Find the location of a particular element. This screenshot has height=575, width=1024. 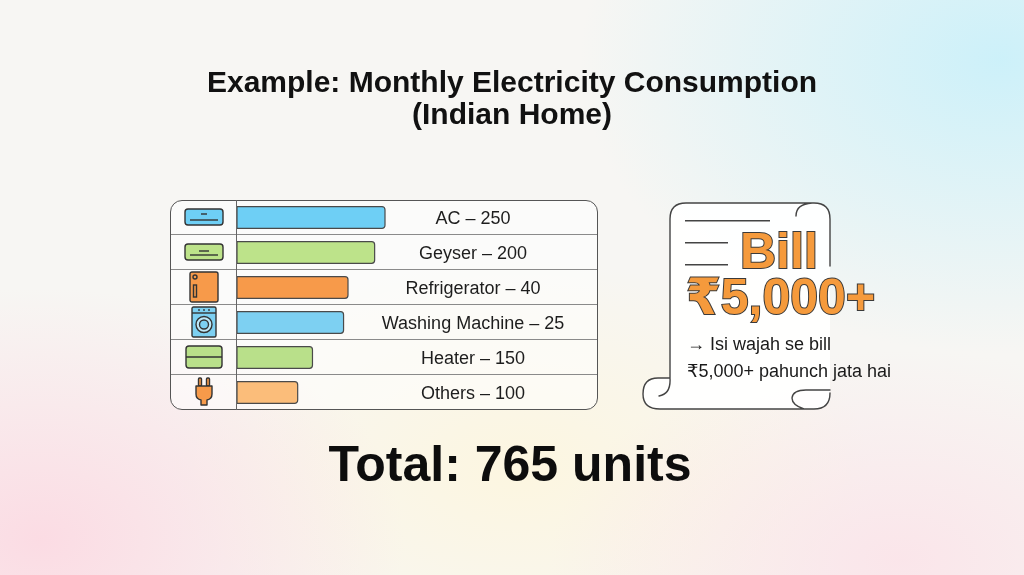

y-tick-label: AC – 250 is located at coordinates (473, 217).